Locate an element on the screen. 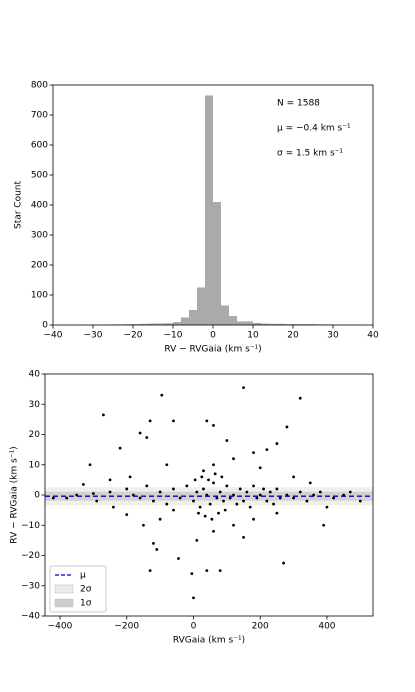 The image size is (415, 692). x-tick-label: 0 is located at coordinates (194, 627).